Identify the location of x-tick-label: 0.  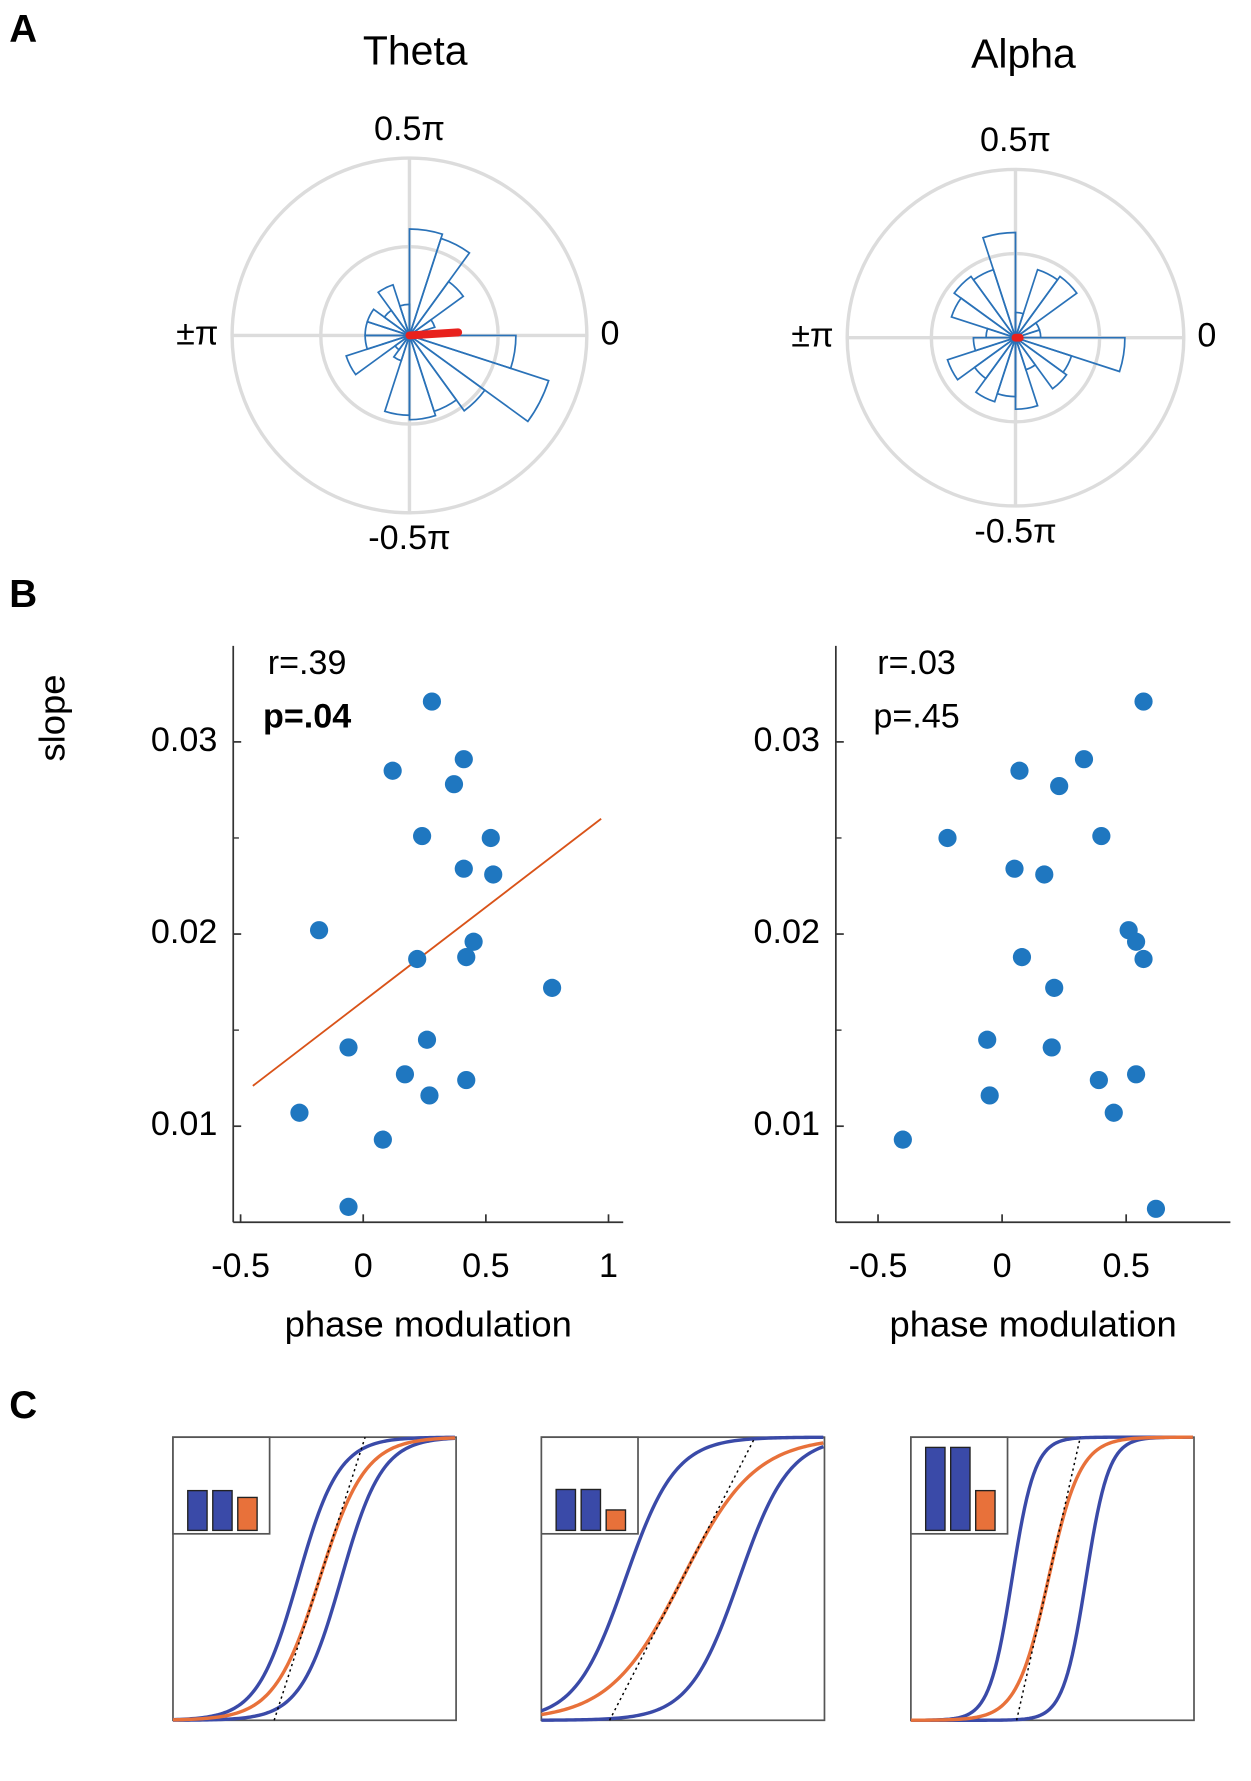
(363, 1266).